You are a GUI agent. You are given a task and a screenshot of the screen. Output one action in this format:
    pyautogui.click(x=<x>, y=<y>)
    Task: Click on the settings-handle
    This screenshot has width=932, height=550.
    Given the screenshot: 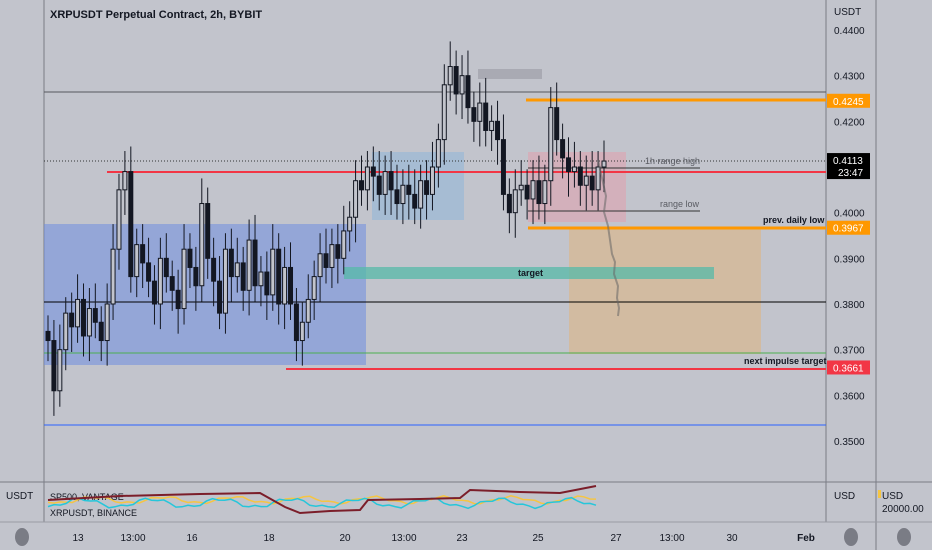 What is the action you would take?
    pyautogui.click(x=904, y=537)
    